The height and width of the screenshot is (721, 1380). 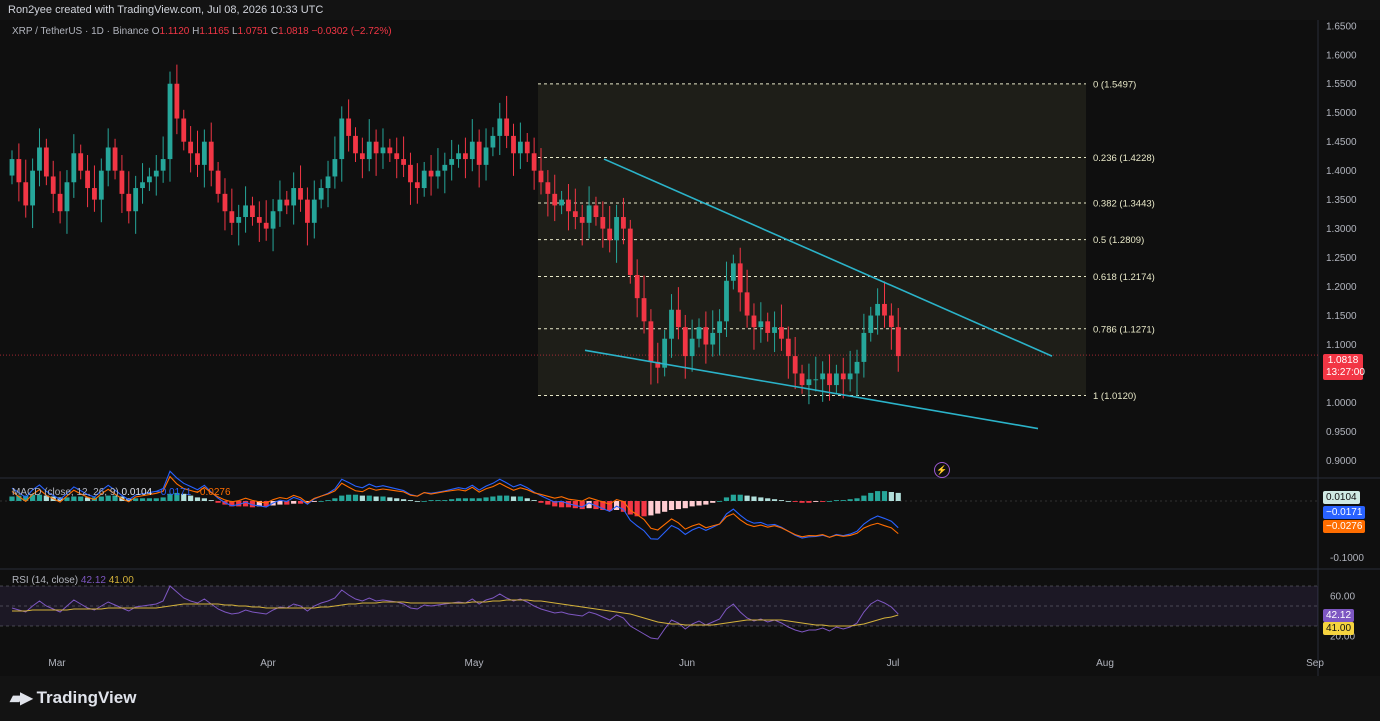 What do you see at coordinates (1341, 113) in the screenshot?
I see `price-tick-label: 1.5000` at bounding box center [1341, 113].